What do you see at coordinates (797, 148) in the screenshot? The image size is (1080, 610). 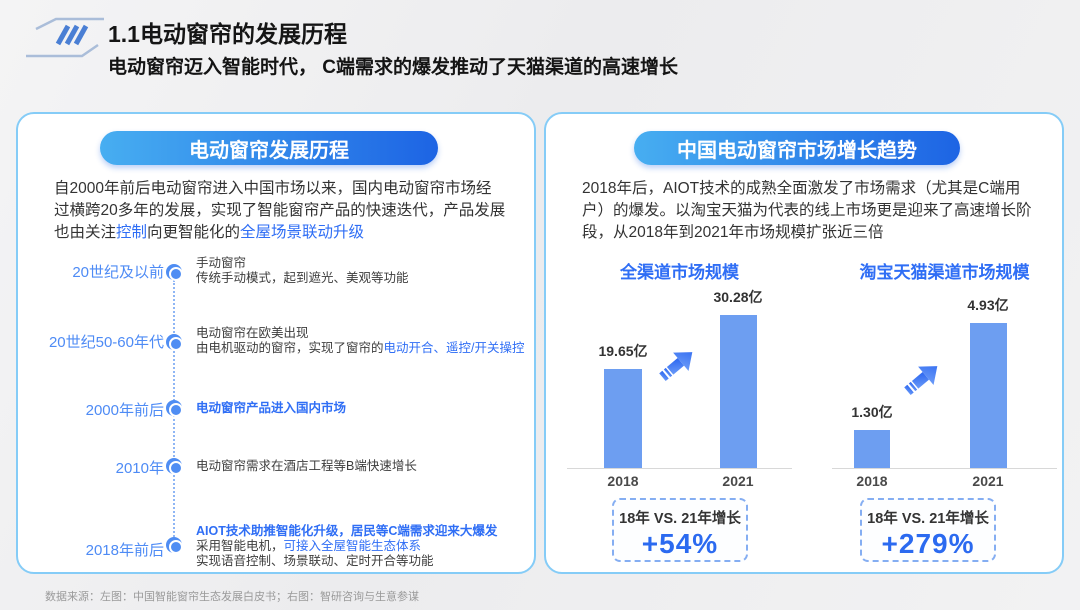 I see `right-panel-badge: 中国电动窗帘市场增长趋势` at bounding box center [797, 148].